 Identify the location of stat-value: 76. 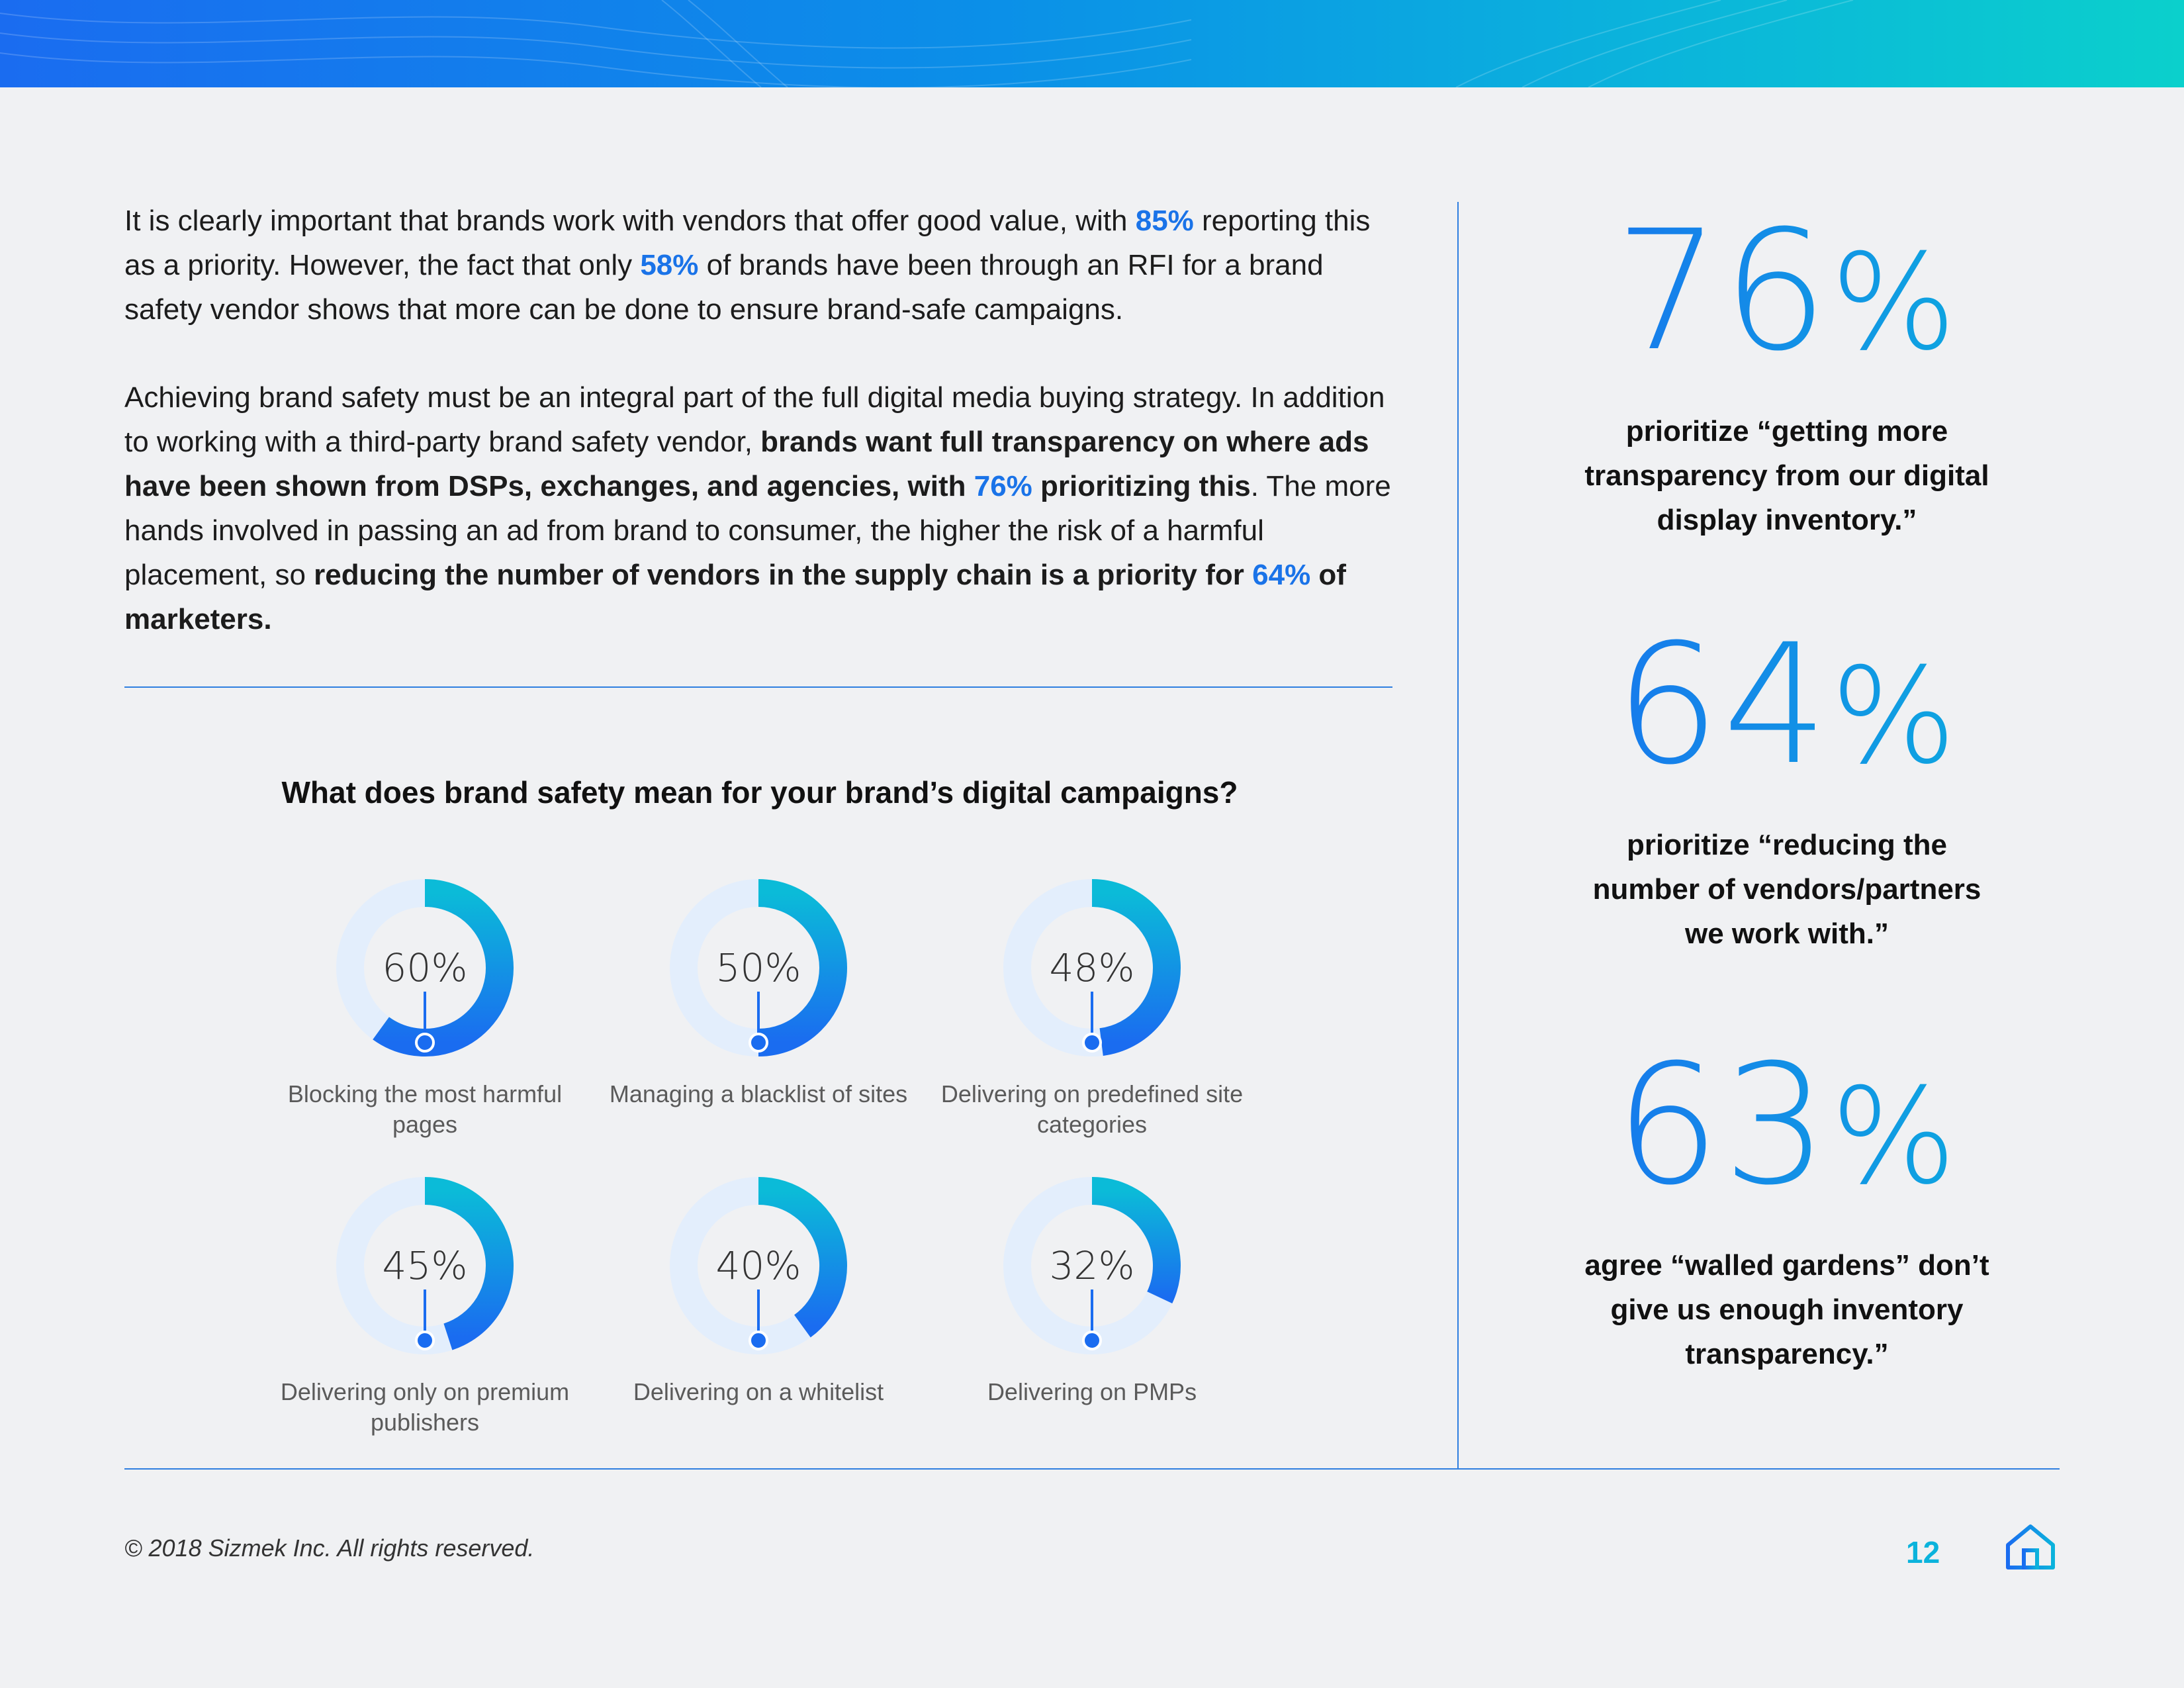
(1723, 291).